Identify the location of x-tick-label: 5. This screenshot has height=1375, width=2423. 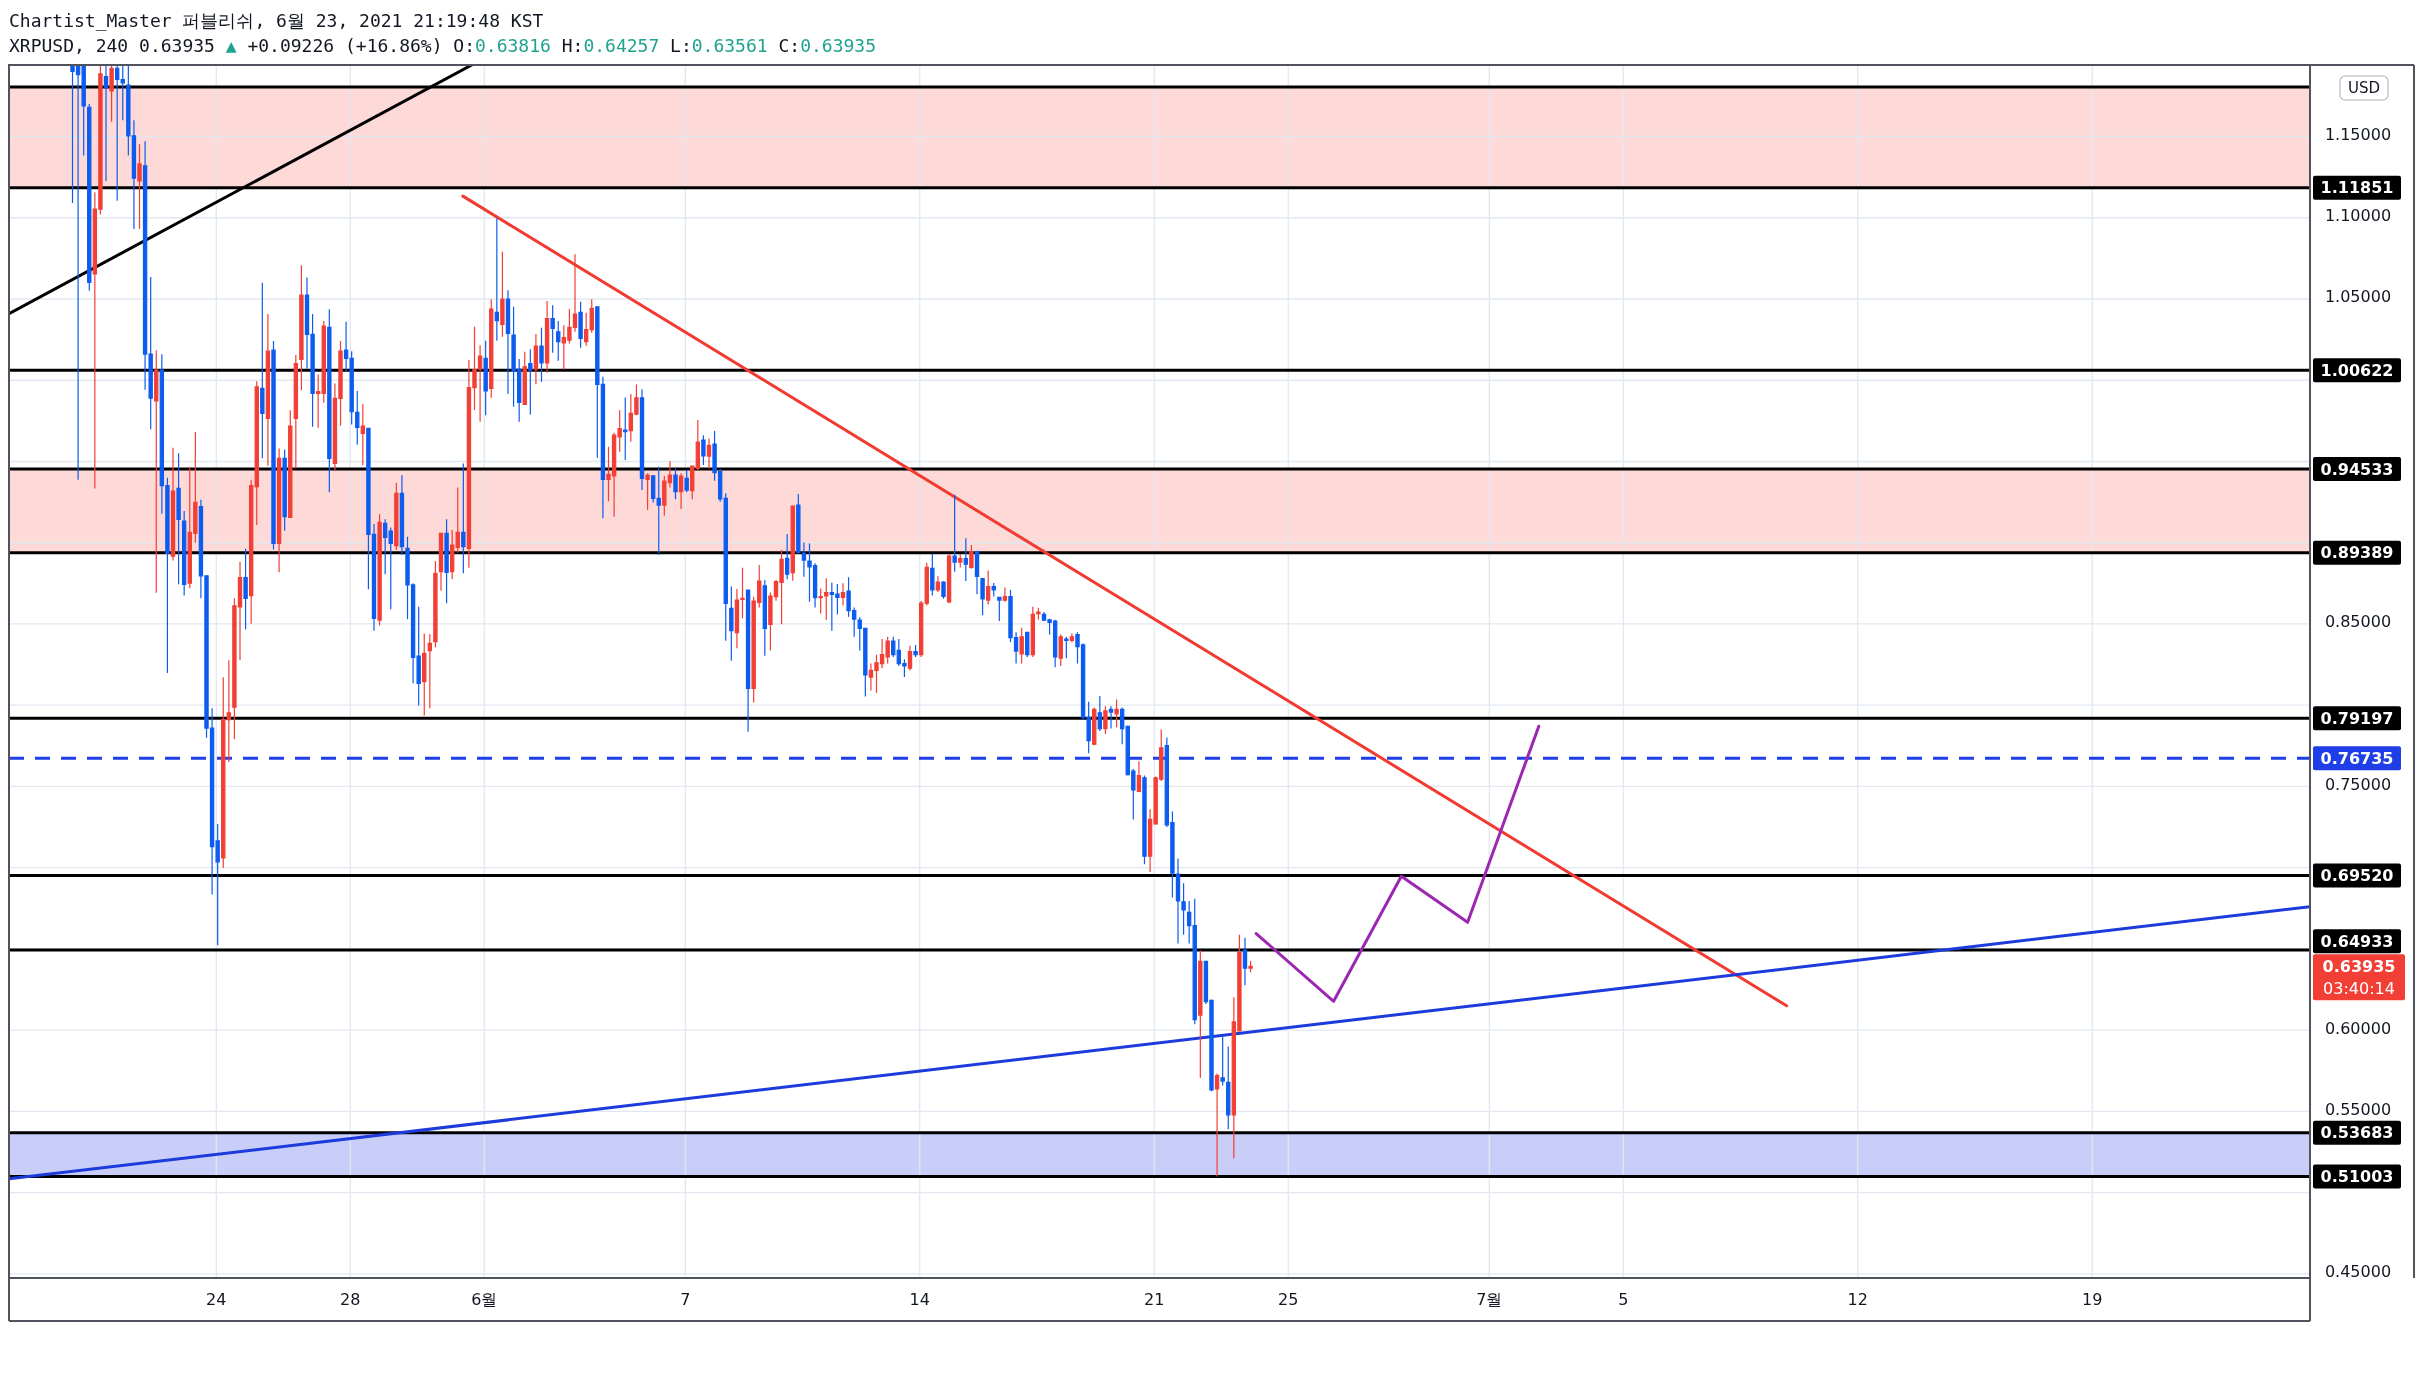
(1623, 1299).